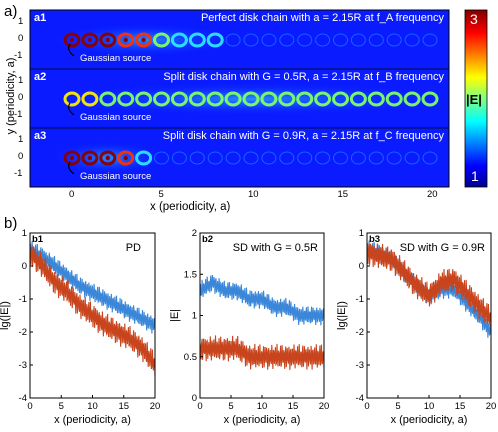  What do you see at coordinates (21, 80) in the screenshot?
I see `a-ytick-label: 1` at bounding box center [21, 80].